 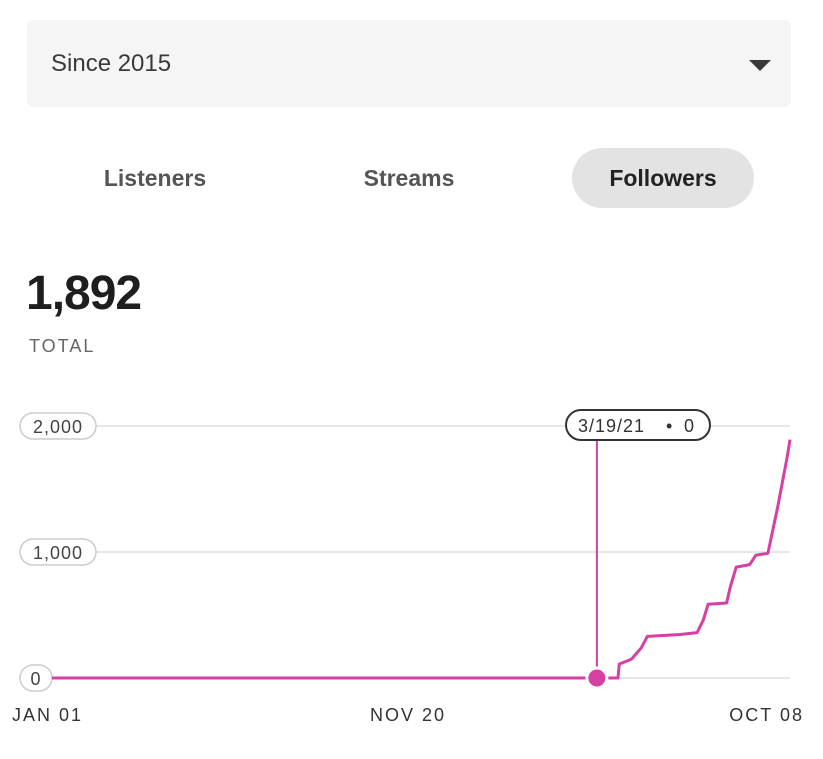 I want to click on y-tick-label-2000: 2,000, so click(x=58, y=427).